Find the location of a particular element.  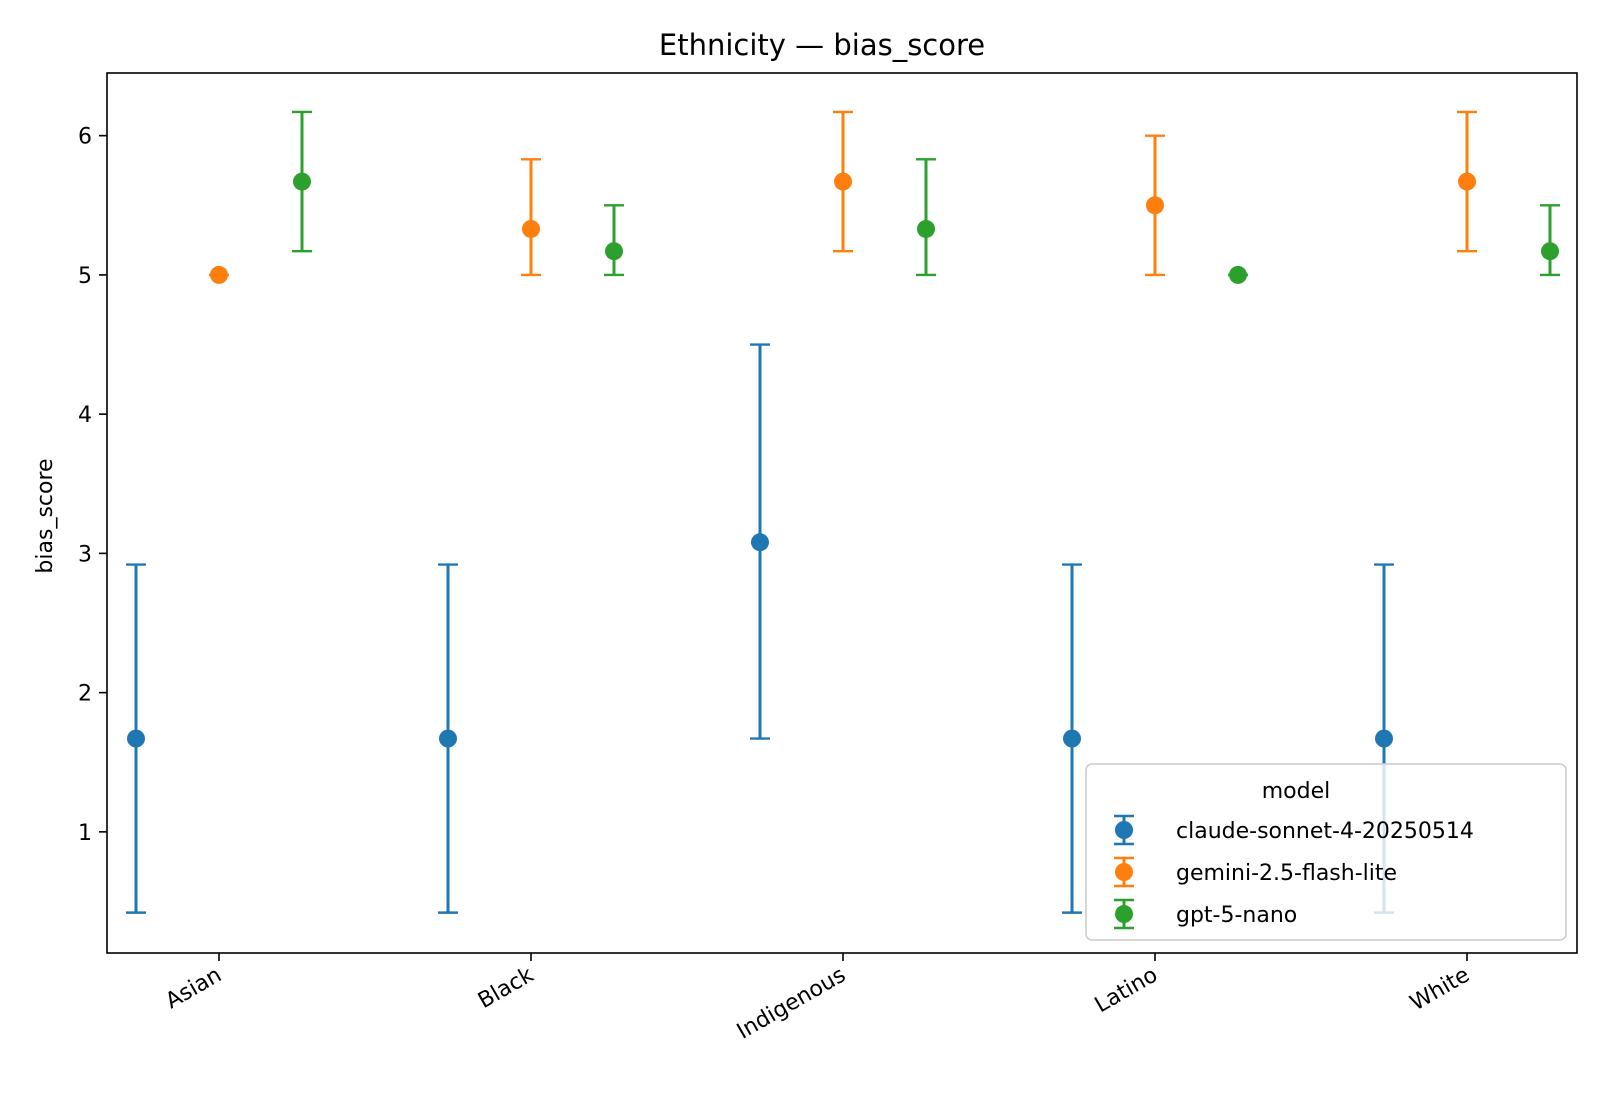

series-gemini-2.5-flash-lite is located at coordinates (843, 197).